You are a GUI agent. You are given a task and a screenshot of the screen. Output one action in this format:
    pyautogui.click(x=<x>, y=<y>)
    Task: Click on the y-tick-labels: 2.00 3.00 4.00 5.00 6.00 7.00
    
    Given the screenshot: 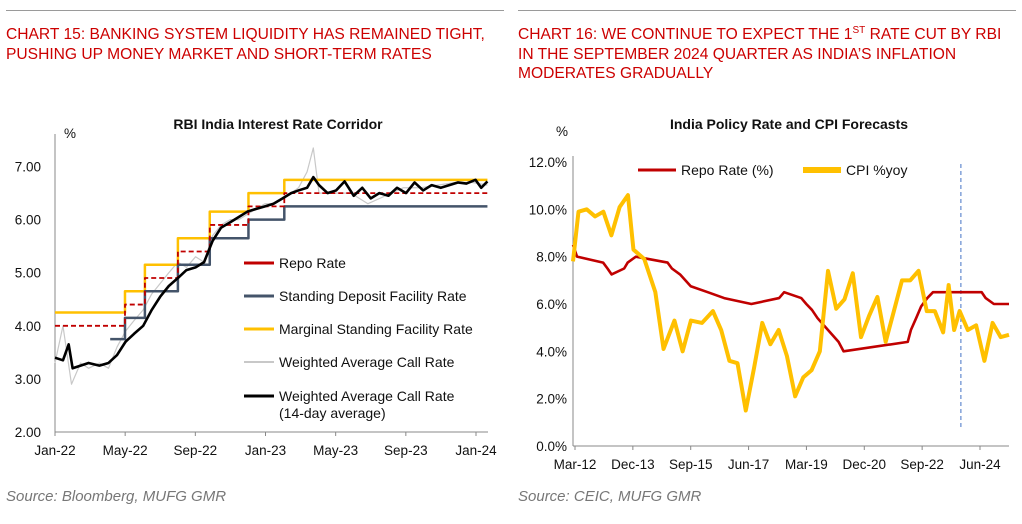 What is the action you would take?
    pyautogui.click(x=28, y=300)
    